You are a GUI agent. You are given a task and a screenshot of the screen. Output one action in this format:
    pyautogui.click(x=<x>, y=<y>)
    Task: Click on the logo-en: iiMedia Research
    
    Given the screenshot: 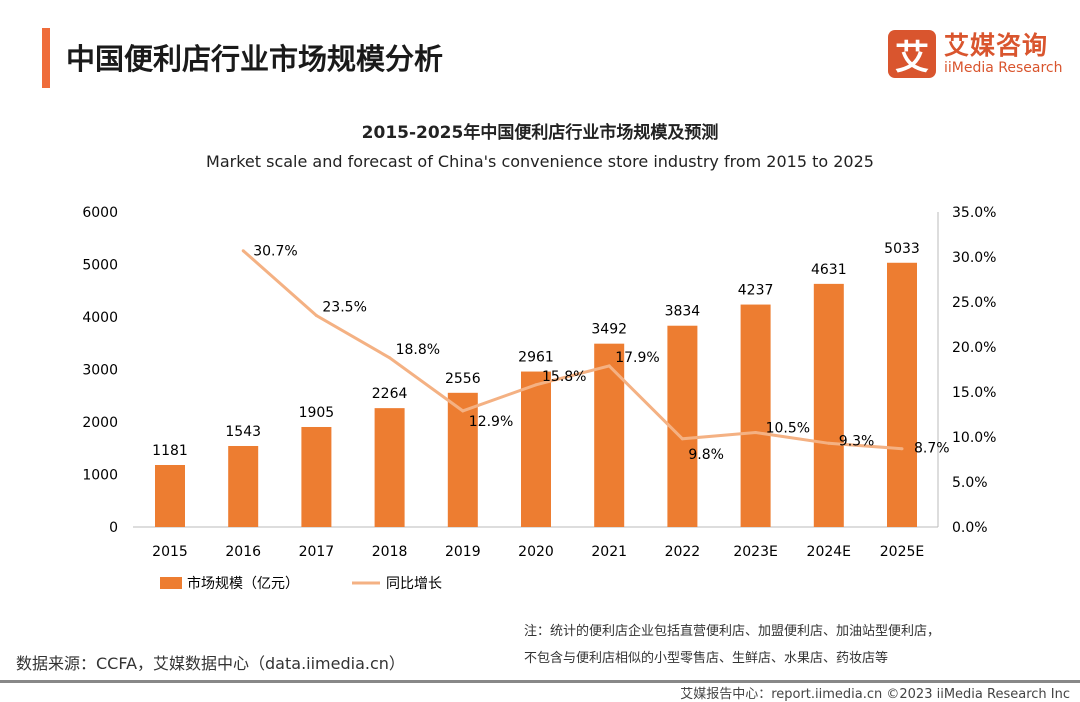 What is the action you would take?
    pyautogui.click(x=1003, y=68)
    